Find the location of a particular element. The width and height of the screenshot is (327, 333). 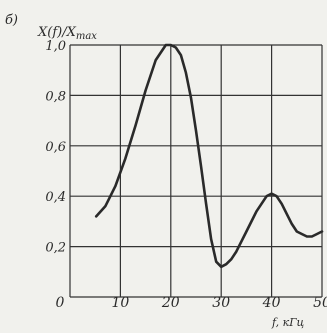

y-axis-title: X(f)/Xmax is located at coordinates (67, 33).